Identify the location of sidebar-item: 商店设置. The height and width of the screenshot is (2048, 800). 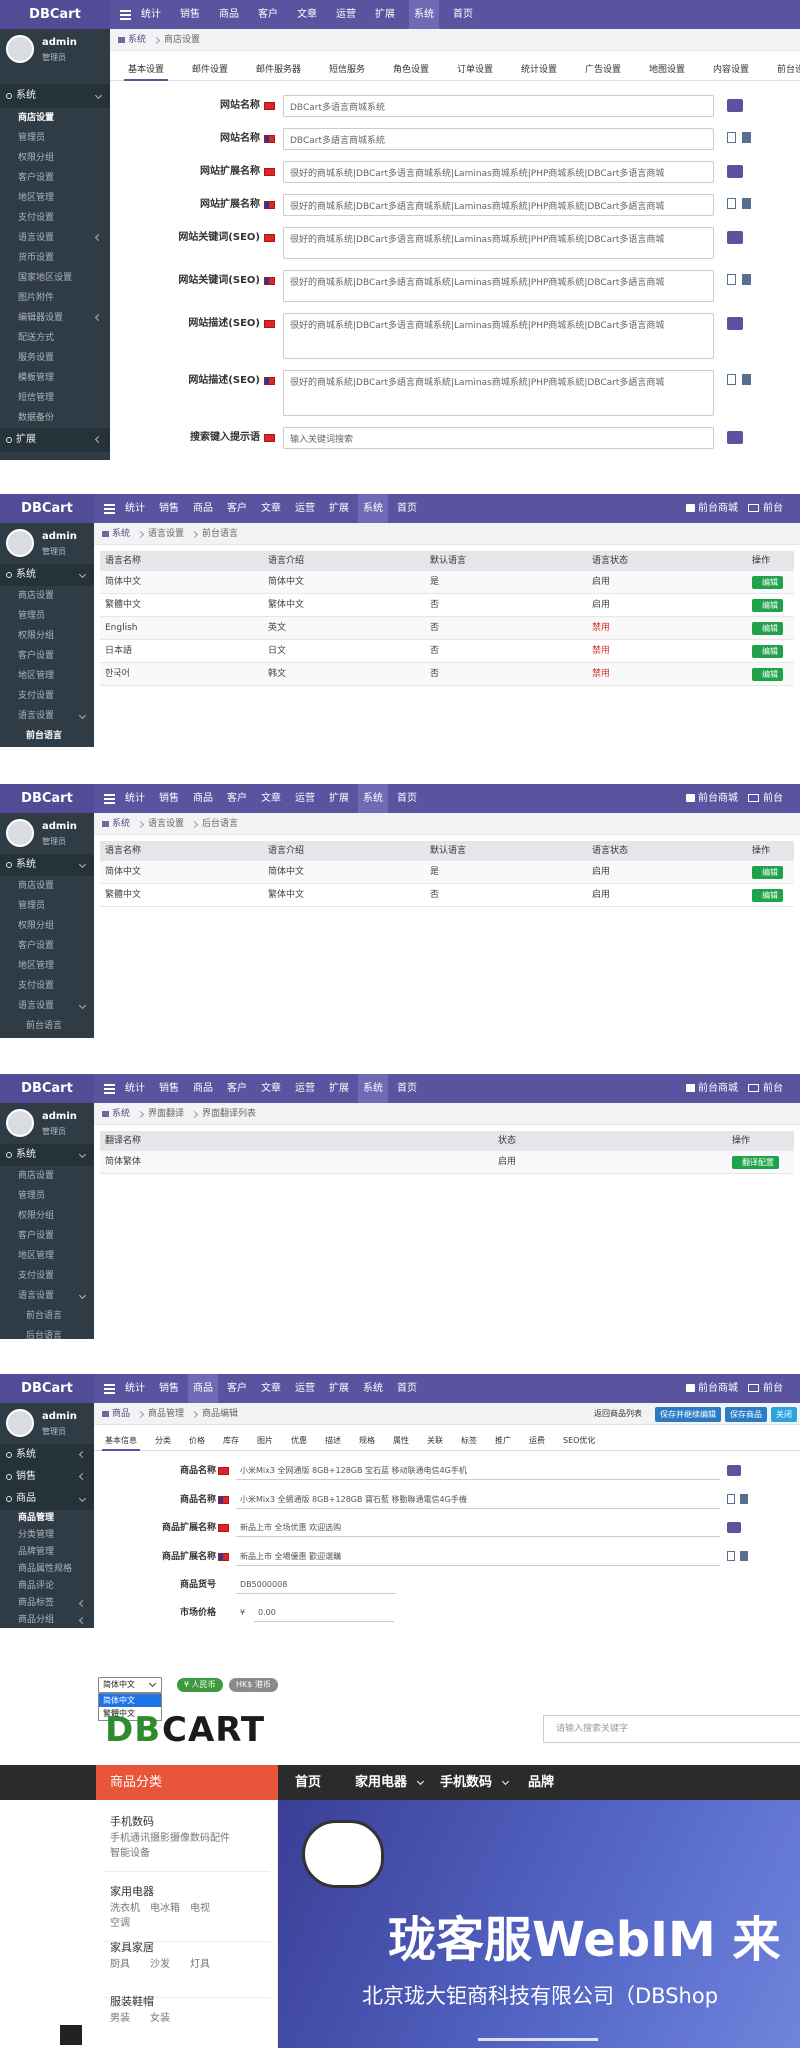
(47, 886).